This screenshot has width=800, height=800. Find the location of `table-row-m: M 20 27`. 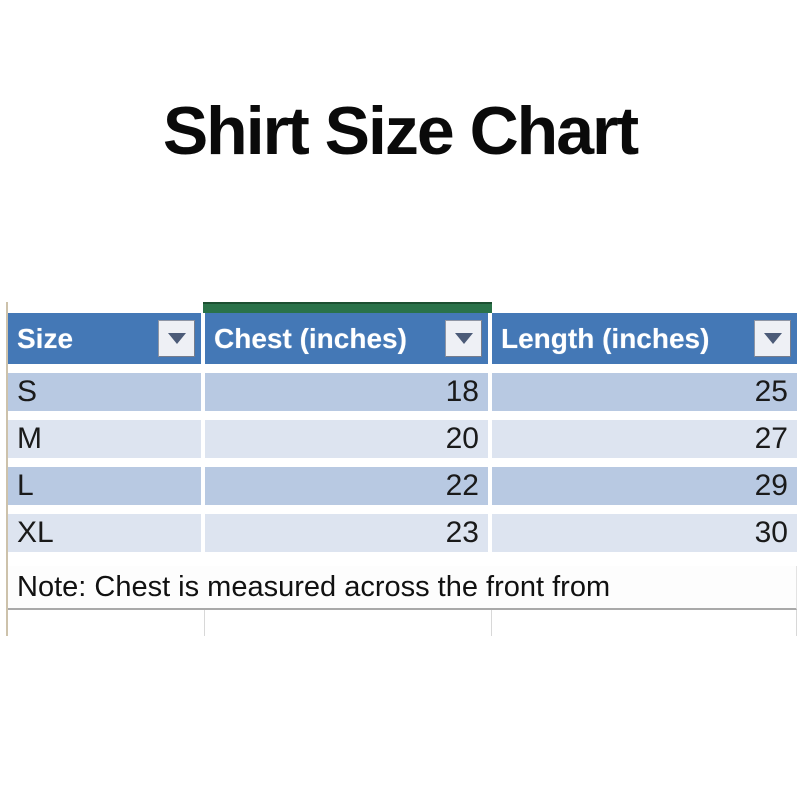

table-row-m: M 20 27 is located at coordinates (402, 439).